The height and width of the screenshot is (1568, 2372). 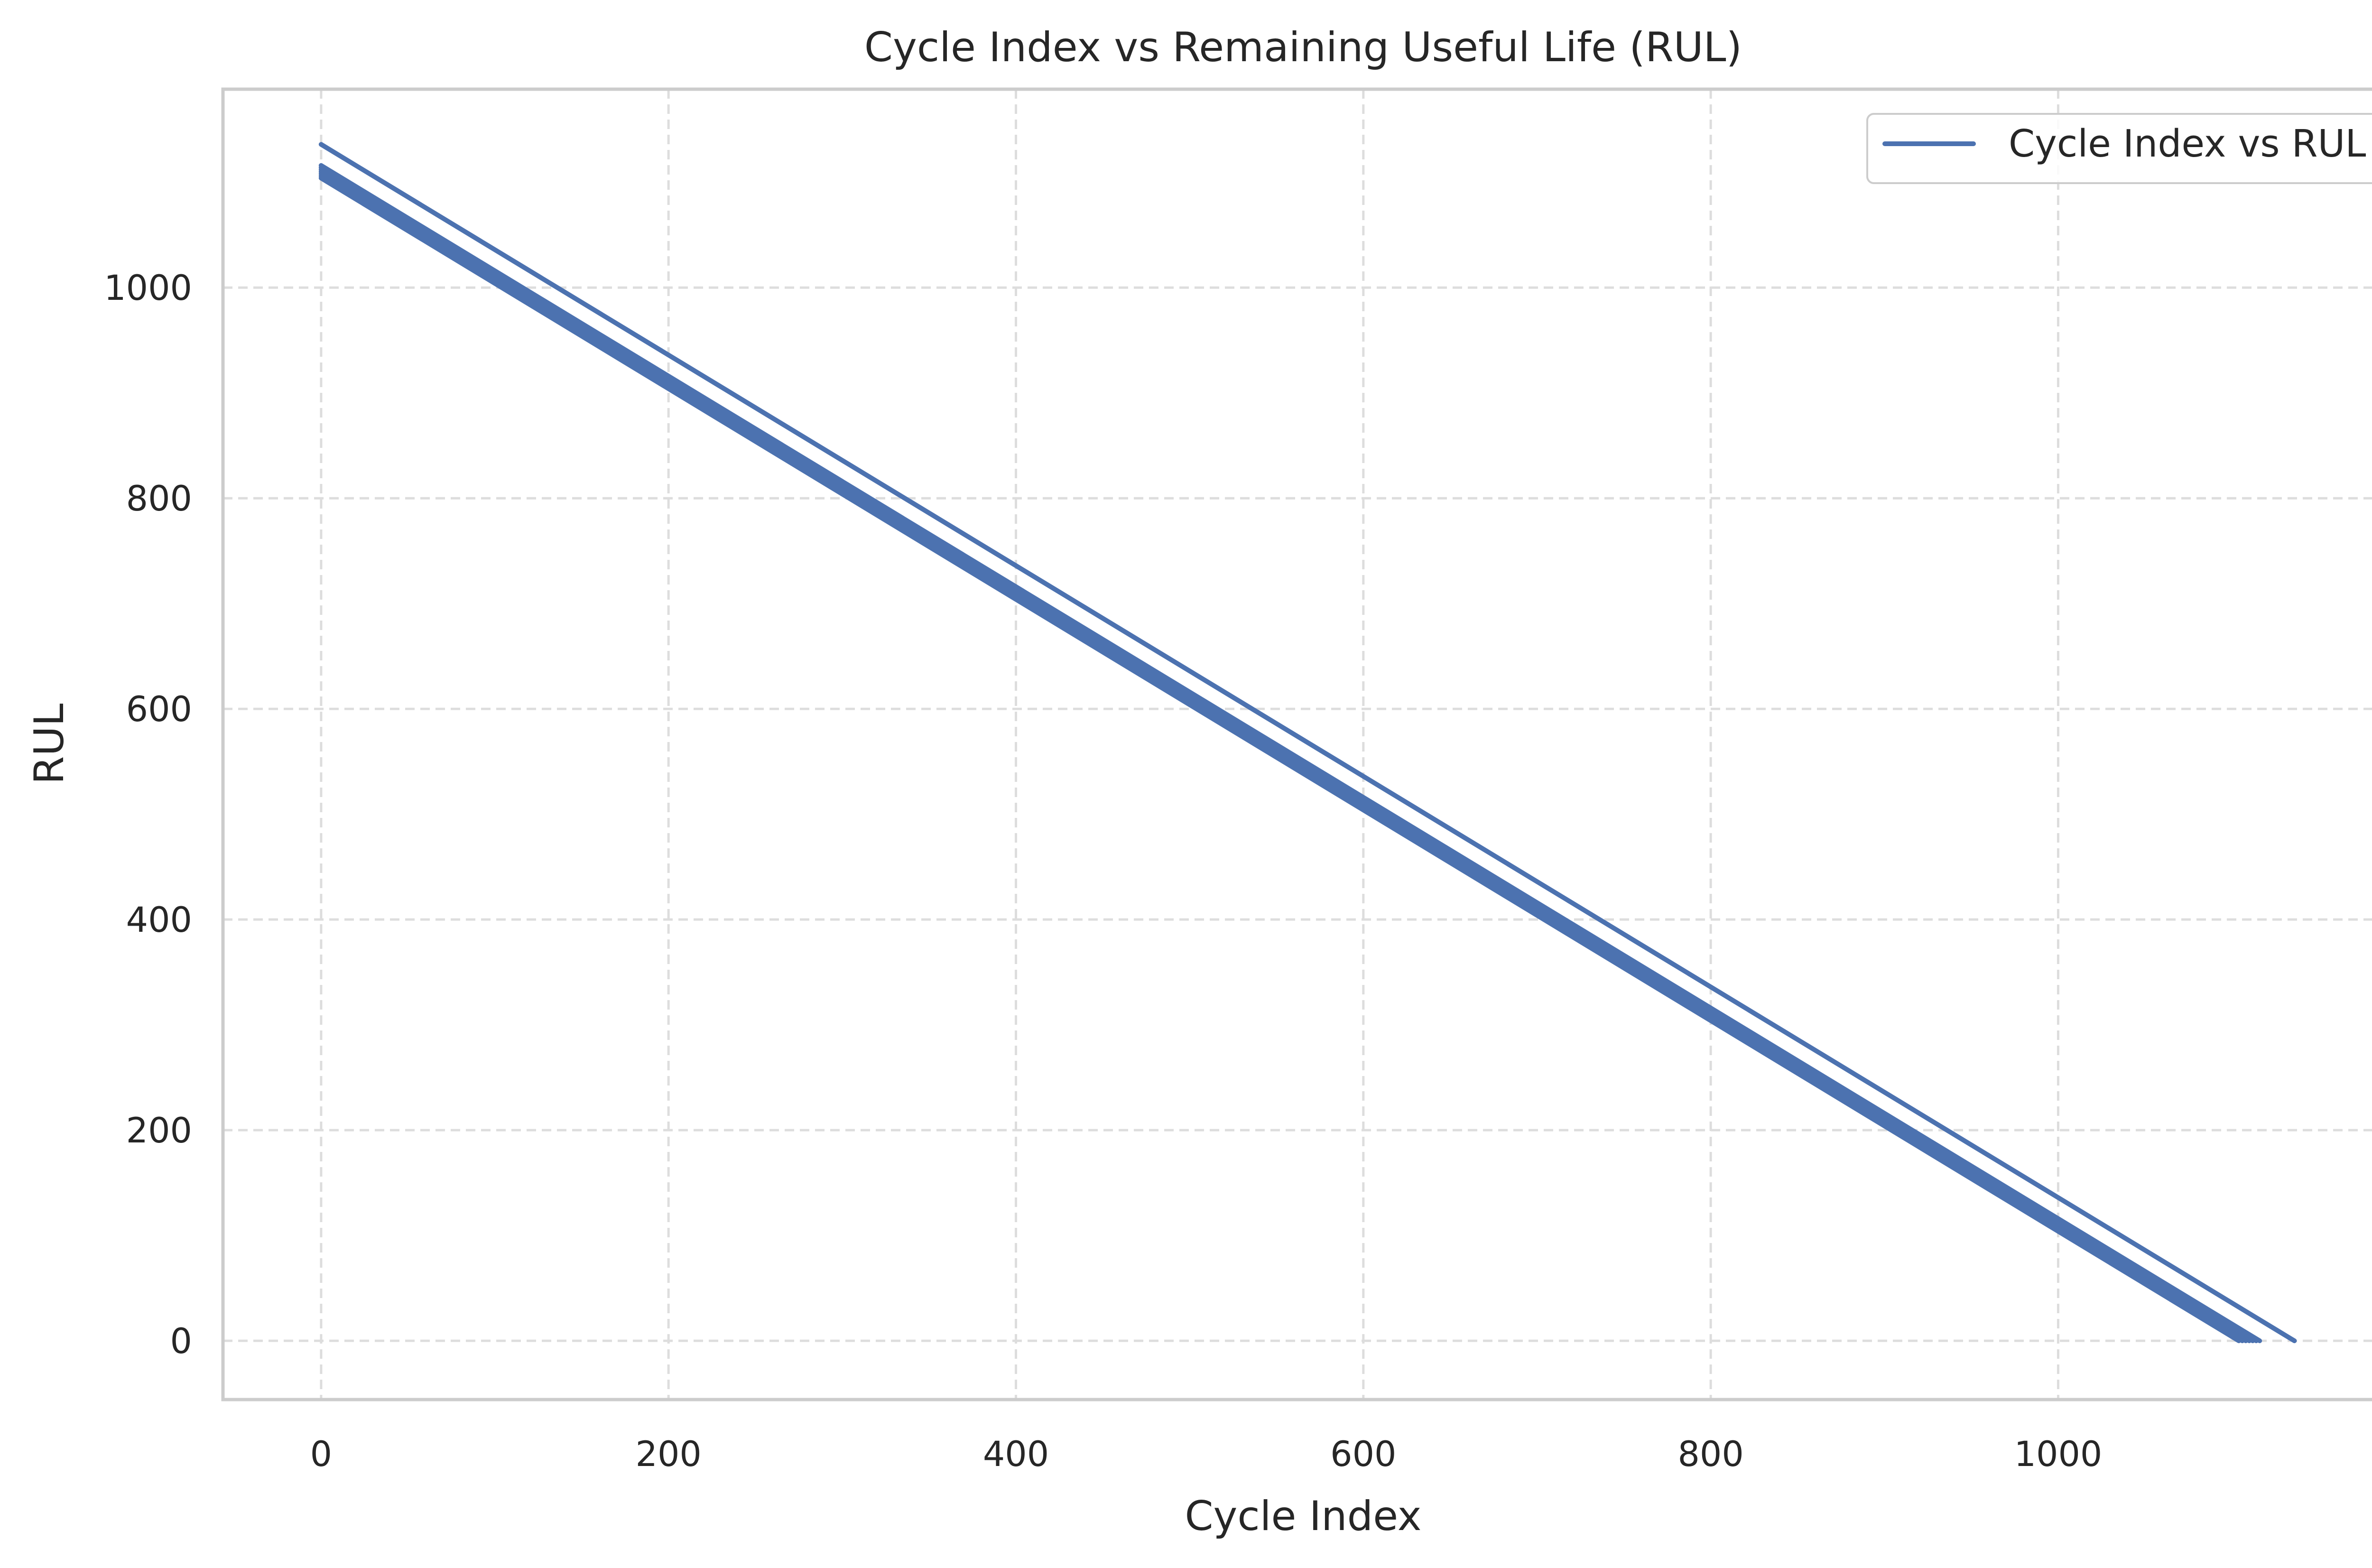 I want to click on y-tick-label: 200, so click(x=159, y=1131).